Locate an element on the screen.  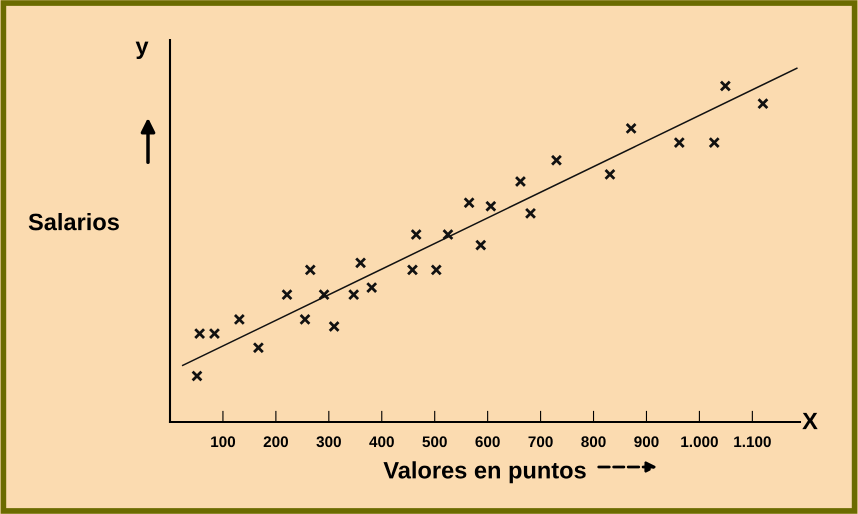
x-tick-label: 800 is located at coordinates (593, 442).